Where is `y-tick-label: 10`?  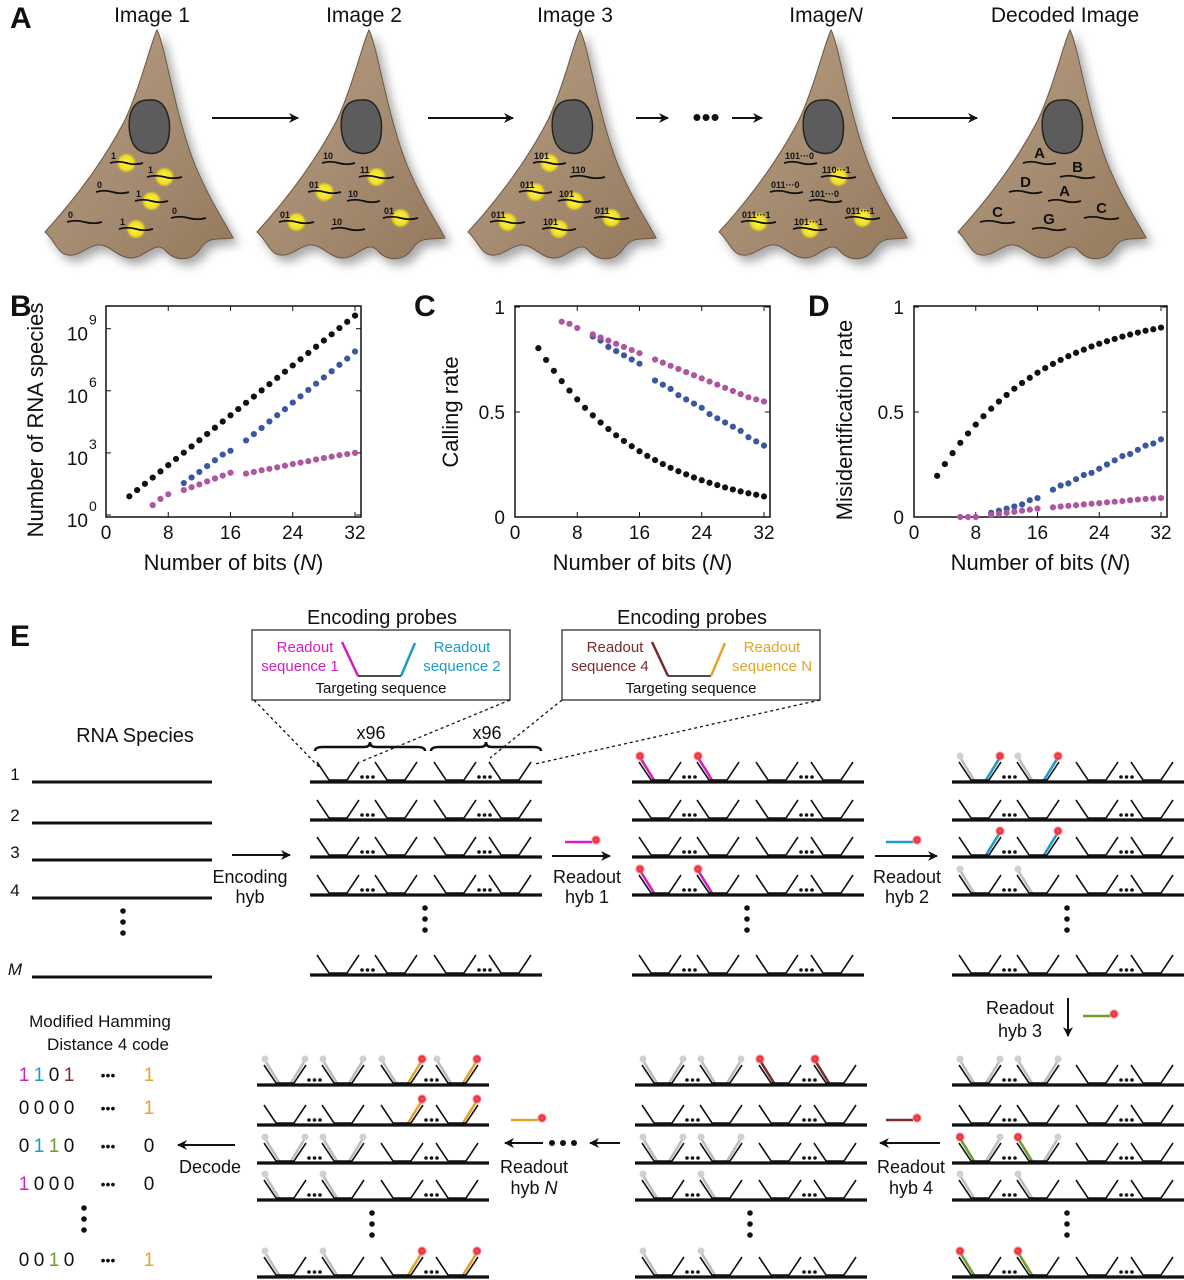 y-tick-label: 10 is located at coordinates (77, 521).